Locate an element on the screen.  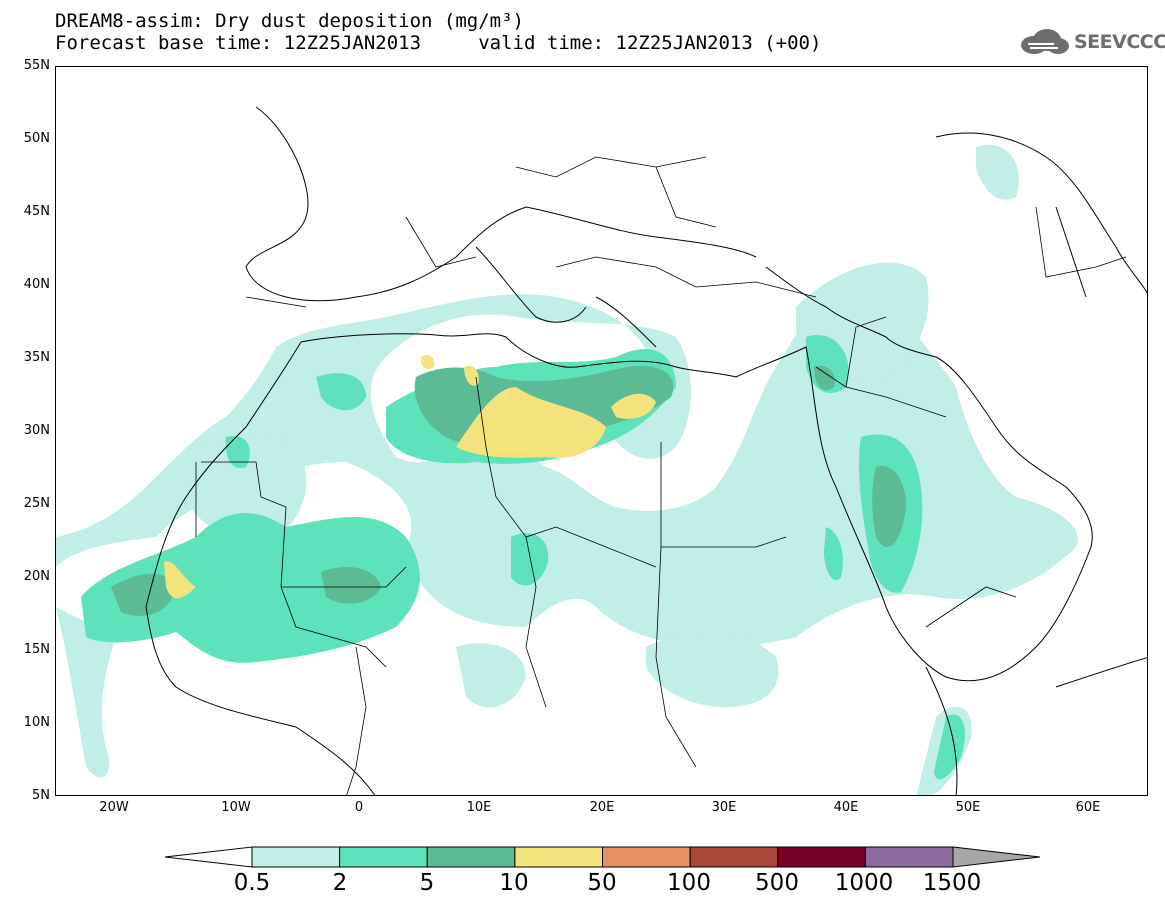
lat-label: 10N is located at coordinates (36, 722).